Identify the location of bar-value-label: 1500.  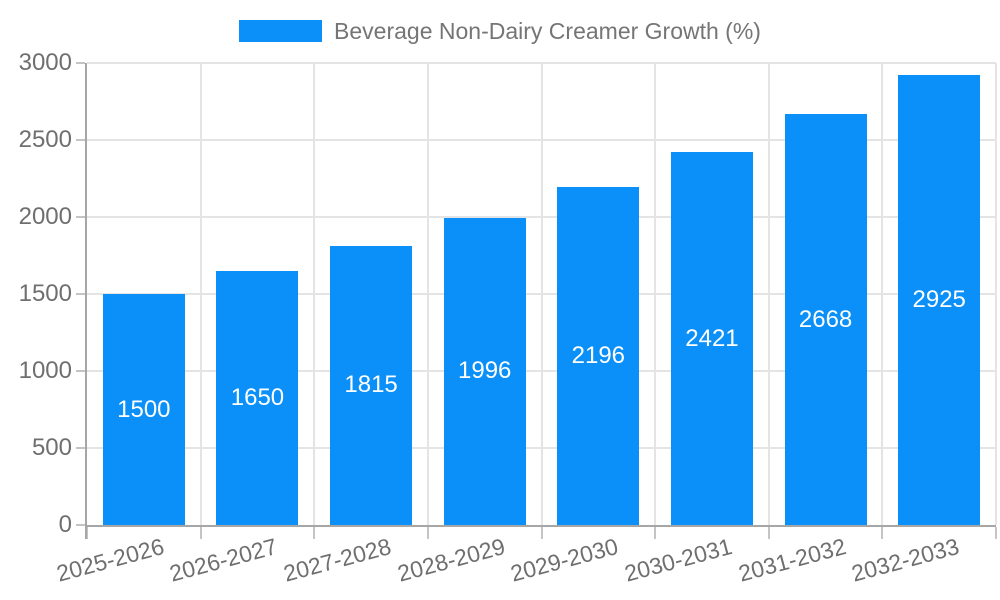
(144, 409).